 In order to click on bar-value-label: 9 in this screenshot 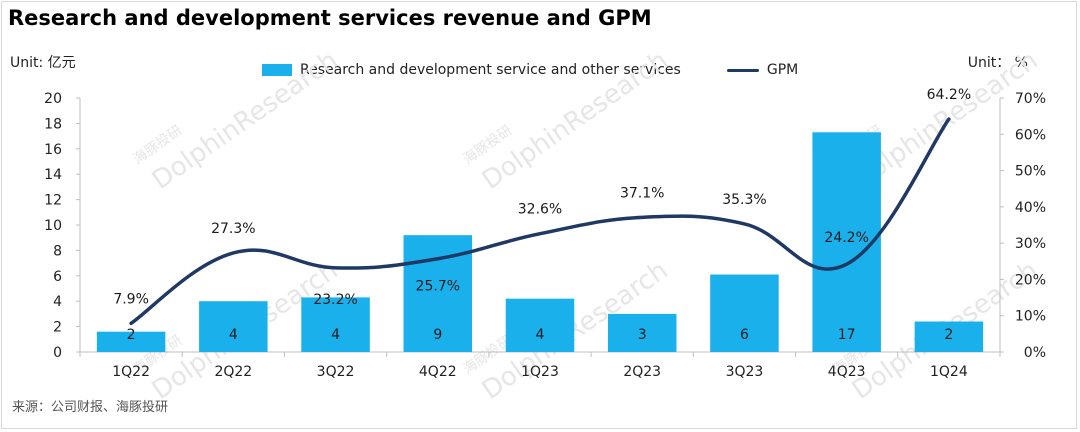, I will do `click(437, 335)`.